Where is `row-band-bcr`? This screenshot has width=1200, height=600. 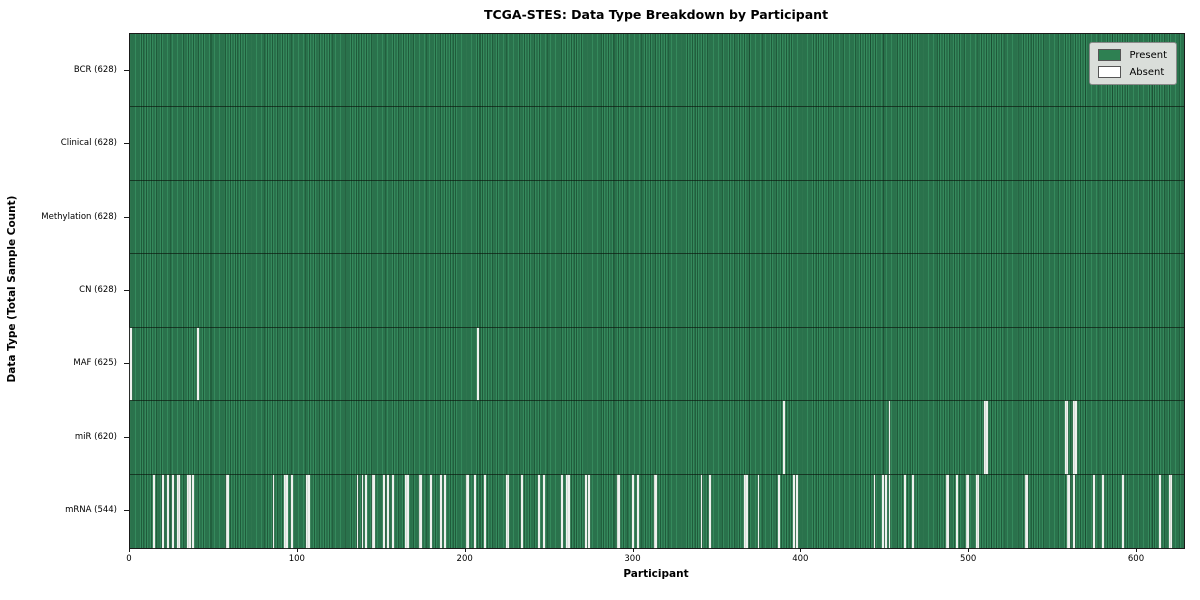
row-band-bcr is located at coordinates (657, 71).